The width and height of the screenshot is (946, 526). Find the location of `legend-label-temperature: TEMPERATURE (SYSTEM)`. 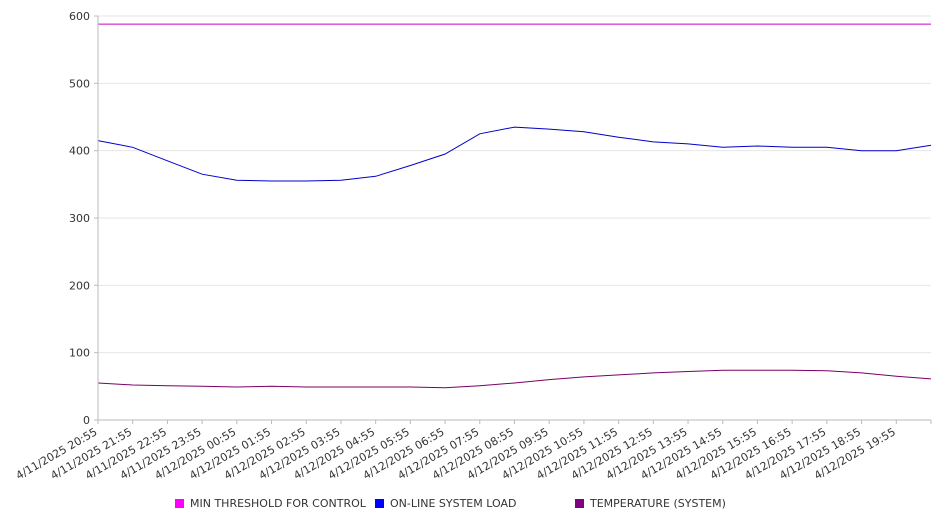

legend-label-temperature: TEMPERATURE (SYSTEM) is located at coordinates (658, 503).